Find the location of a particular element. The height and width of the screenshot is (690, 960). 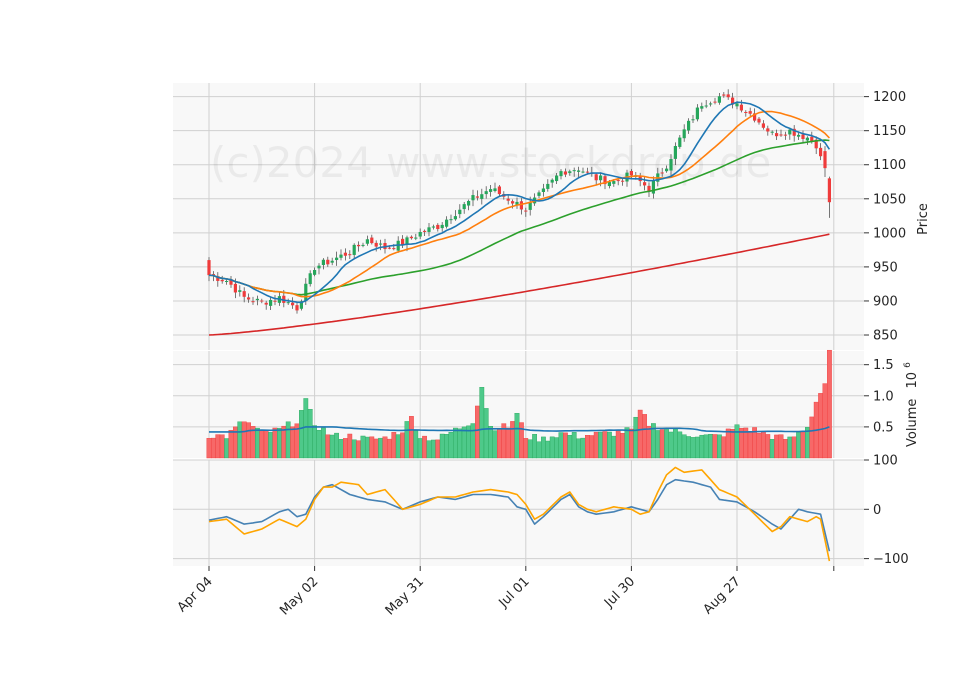

volume-moving-average is located at coordinates (519, 429).